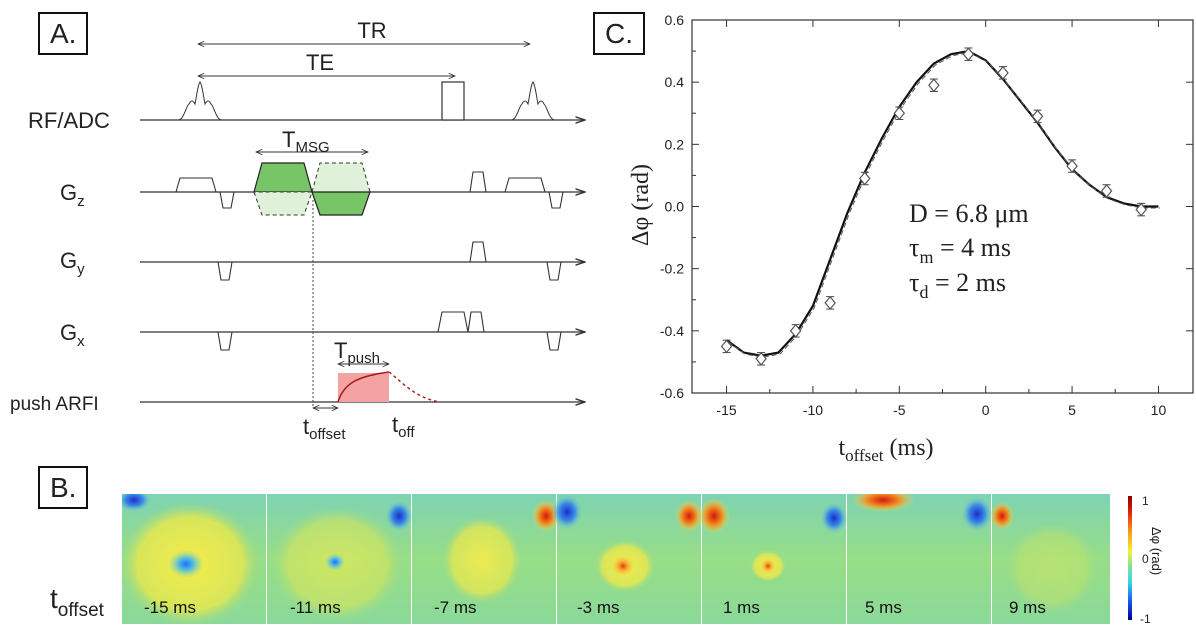 The height and width of the screenshot is (626, 1196). Describe the element at coordinates (170, 607) in the screenshot. I see `tile-label: -15 ms` at that location.